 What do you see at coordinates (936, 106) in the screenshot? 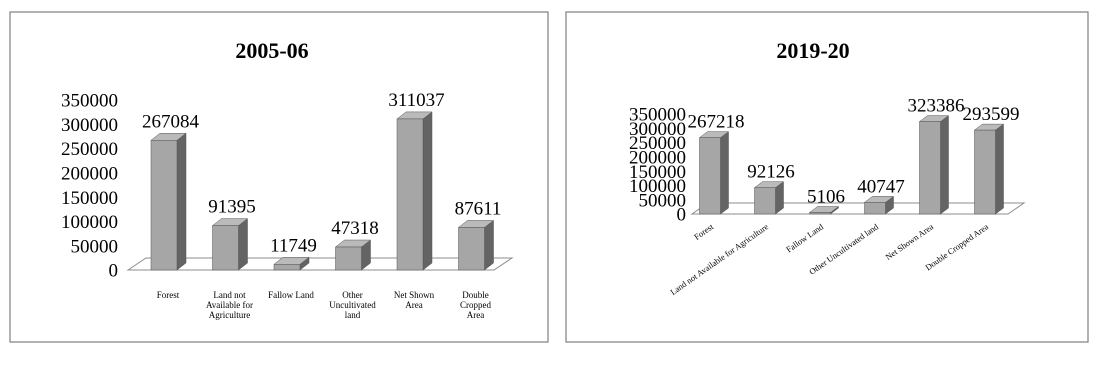
I see `data-label: 323386` at bounding box center [936, 106].